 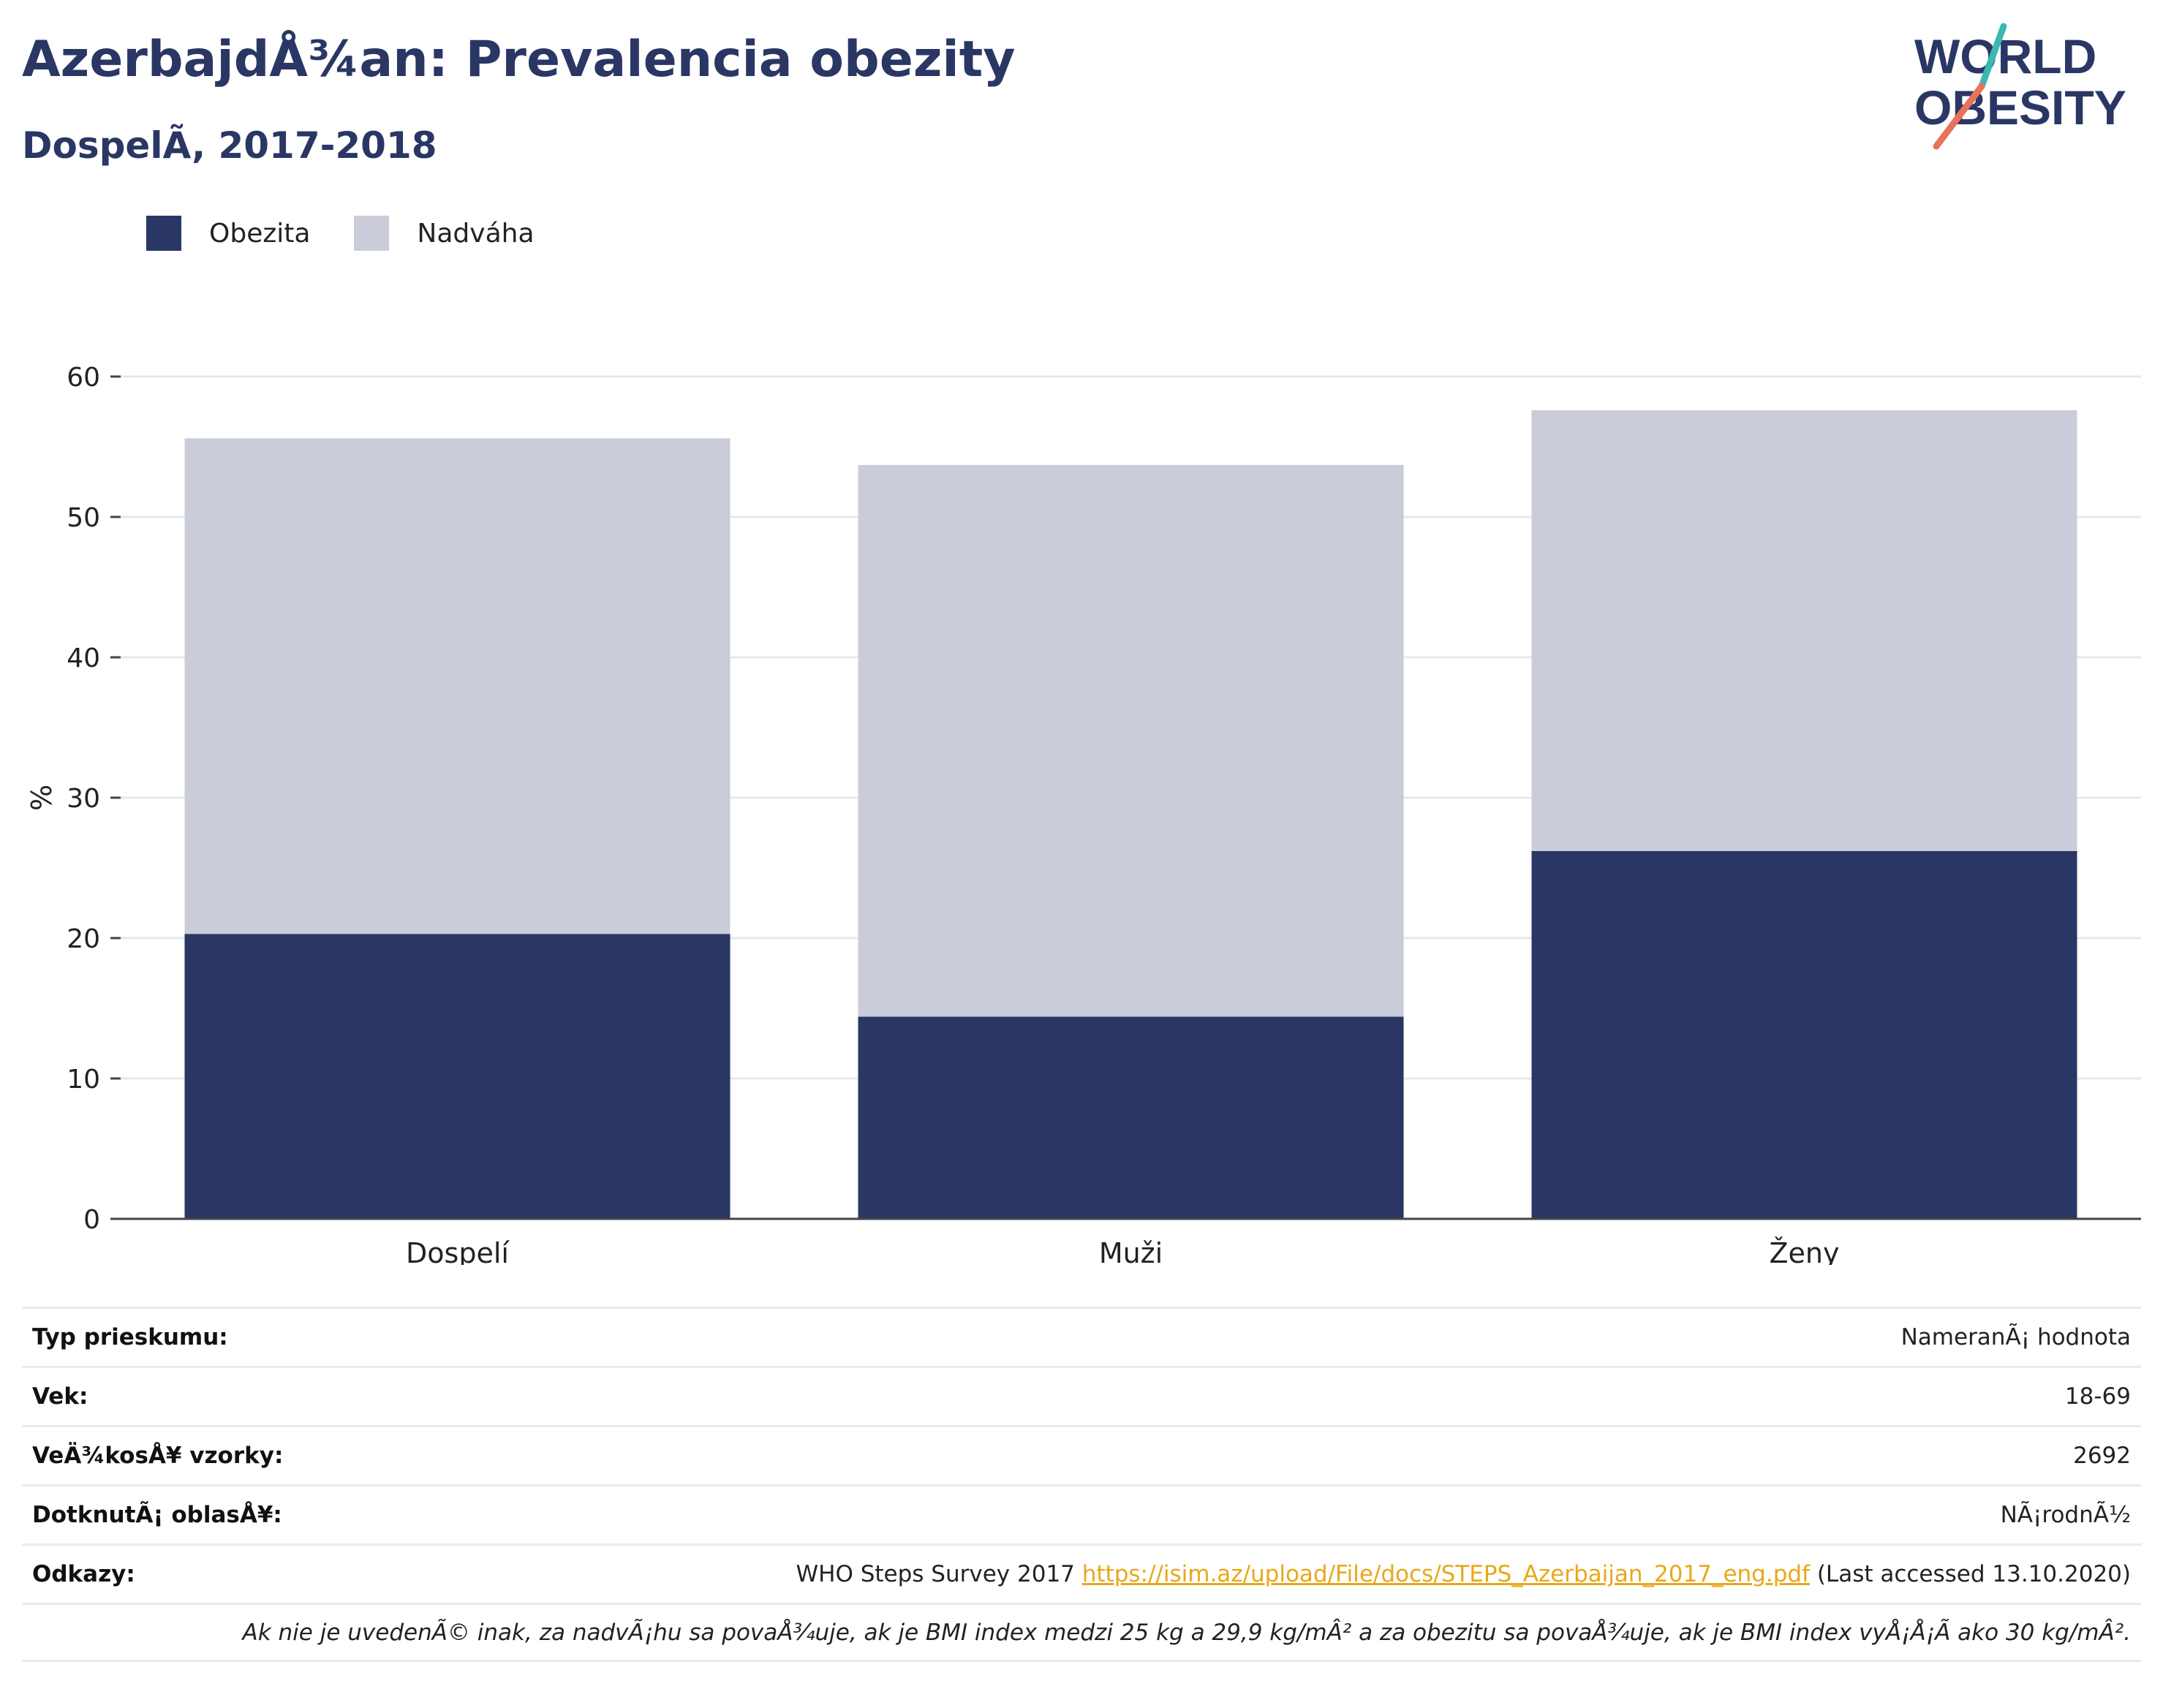 I want to click on references-label: Odkazy:, so click(x=84, y=1574).